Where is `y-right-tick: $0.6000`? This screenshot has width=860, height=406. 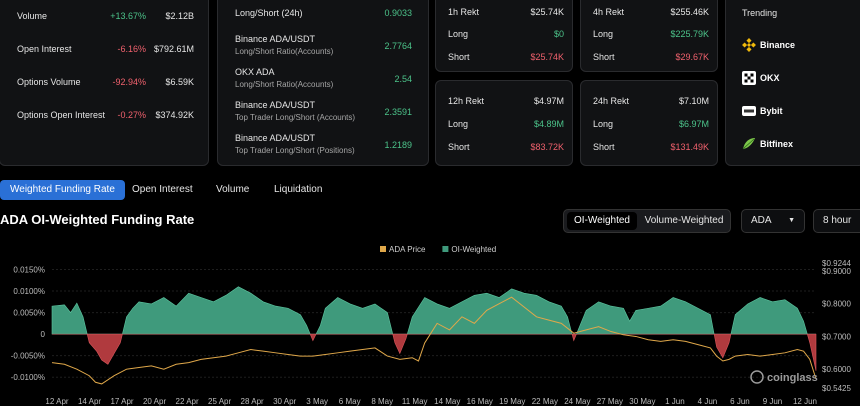 y-right-tick: $0.6000 is located at coordinates (836, 369).